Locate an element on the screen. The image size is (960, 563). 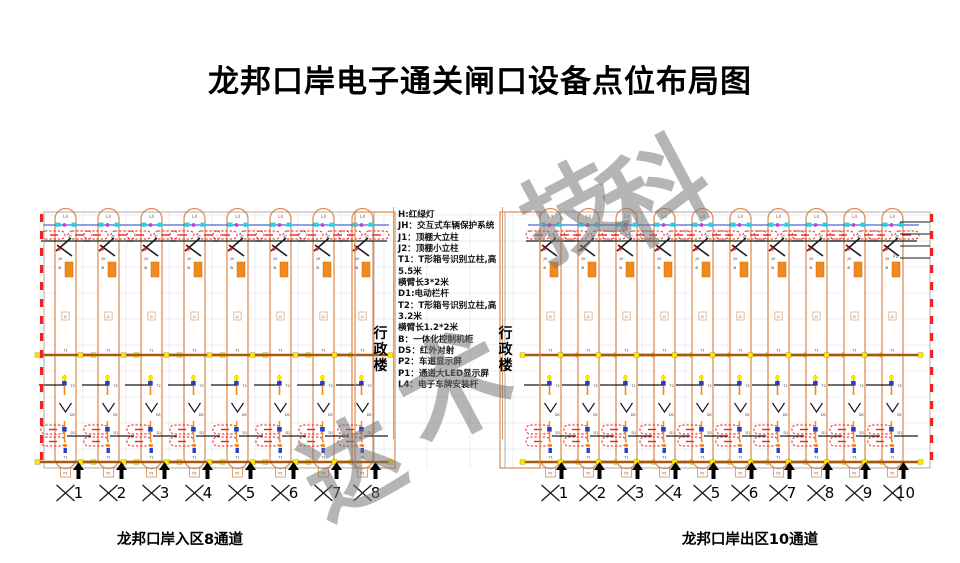
legend-item: J2：顶棚小立柱 is located at coordinates (428, 249).